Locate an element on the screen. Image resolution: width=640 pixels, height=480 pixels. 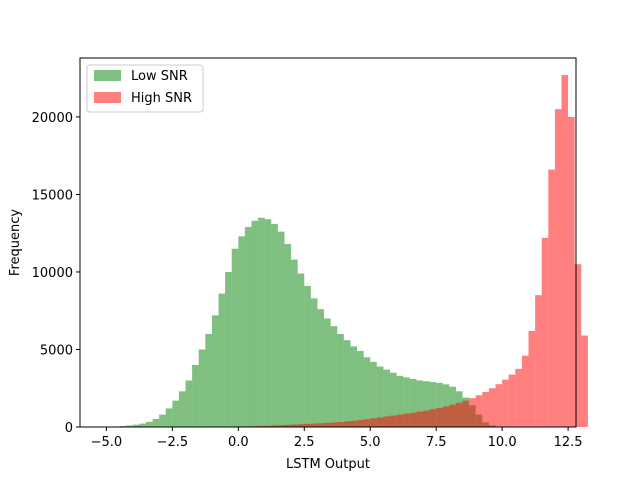
x-tick-label: 2.5 is located at coordinates (304, 442).